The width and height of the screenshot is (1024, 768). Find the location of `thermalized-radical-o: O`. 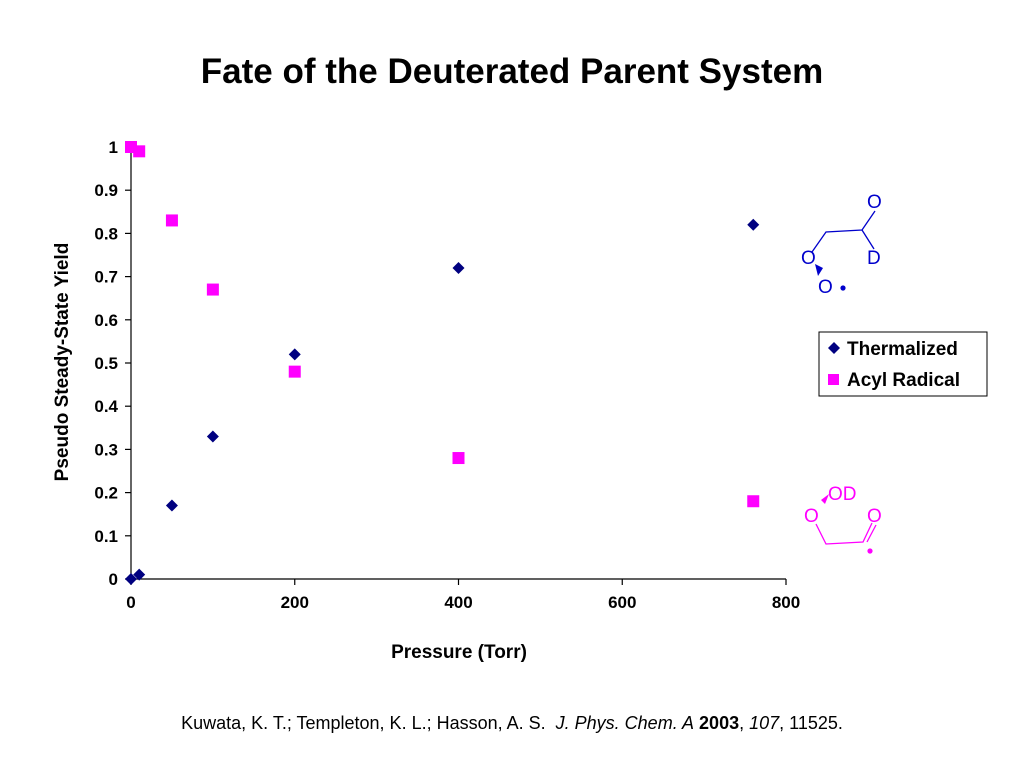

thermalized-radical-o: O is located at coordinates (825, 287).